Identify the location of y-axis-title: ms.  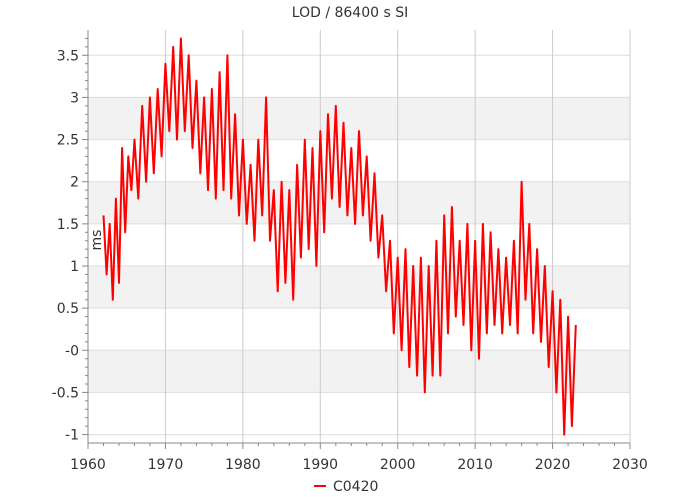
(97, 240).